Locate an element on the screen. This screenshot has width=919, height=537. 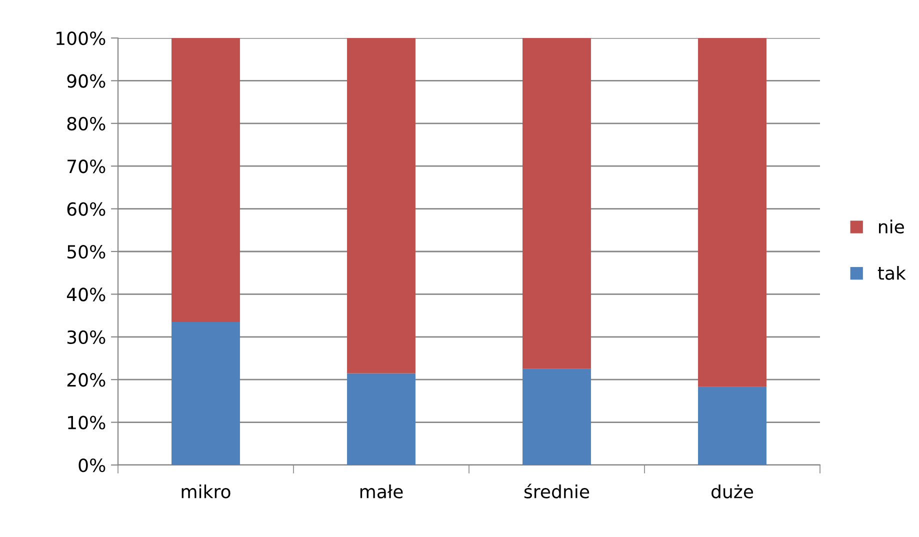
y-tick-label: 60% is located at coordinates (86, 209).